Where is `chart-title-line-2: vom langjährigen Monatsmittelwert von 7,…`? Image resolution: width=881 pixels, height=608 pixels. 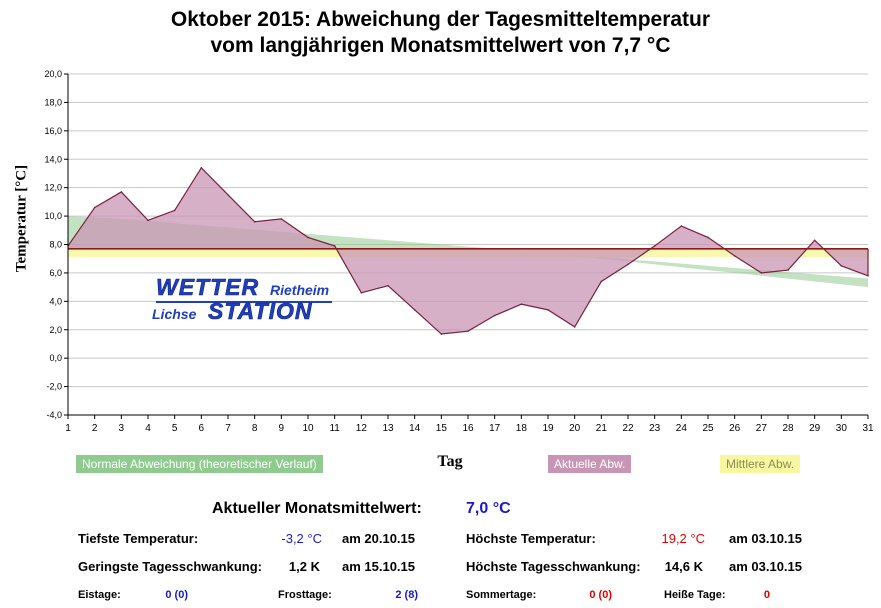 chart-title-line-2: vom langjährigen Monatsmittelwert von 7,… is located at coordinates (440, 45).